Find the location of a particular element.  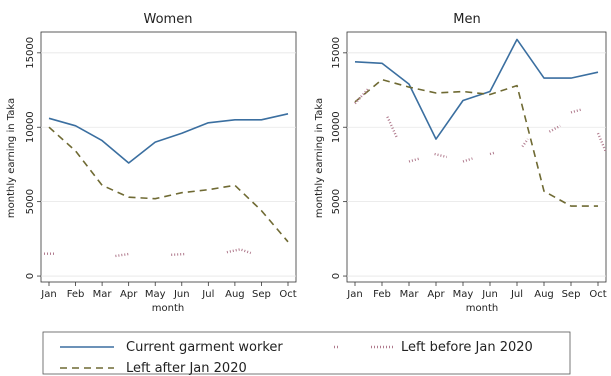

legend-label-left-before-jan-2020: Left before Jan 2020 is located at coordinates (467, 347).